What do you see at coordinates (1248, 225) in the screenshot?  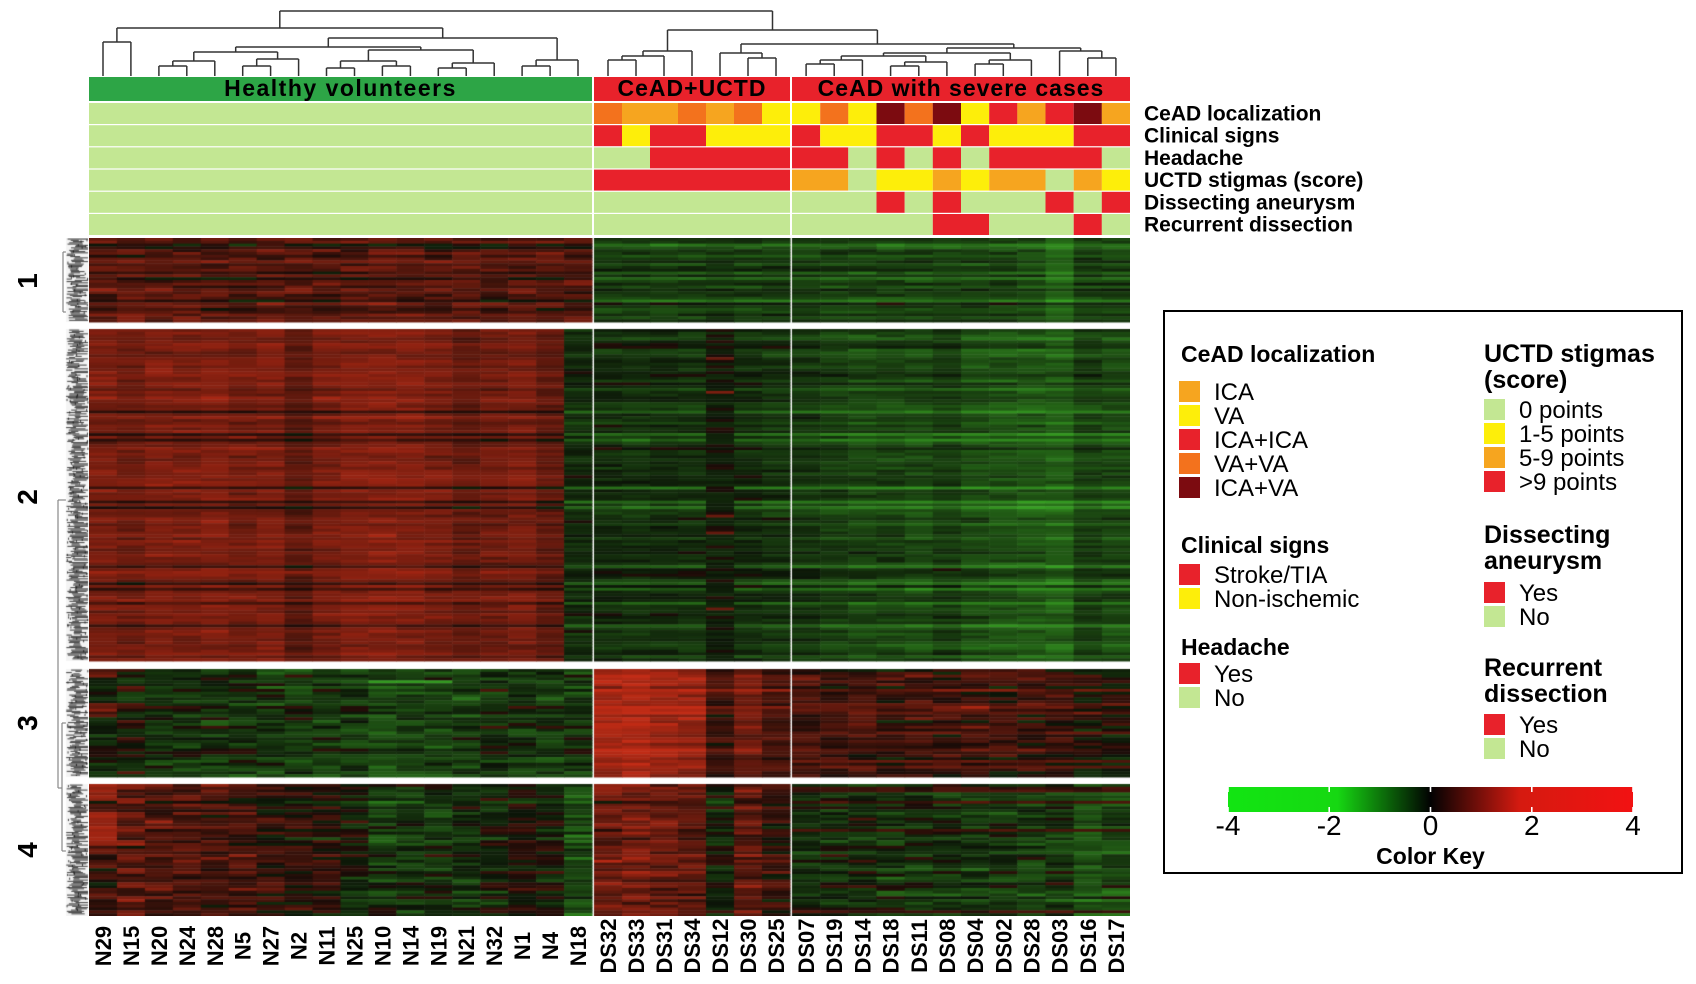 I see `svg-text: Recurrent dissection` at bounding box center [1248, 225].